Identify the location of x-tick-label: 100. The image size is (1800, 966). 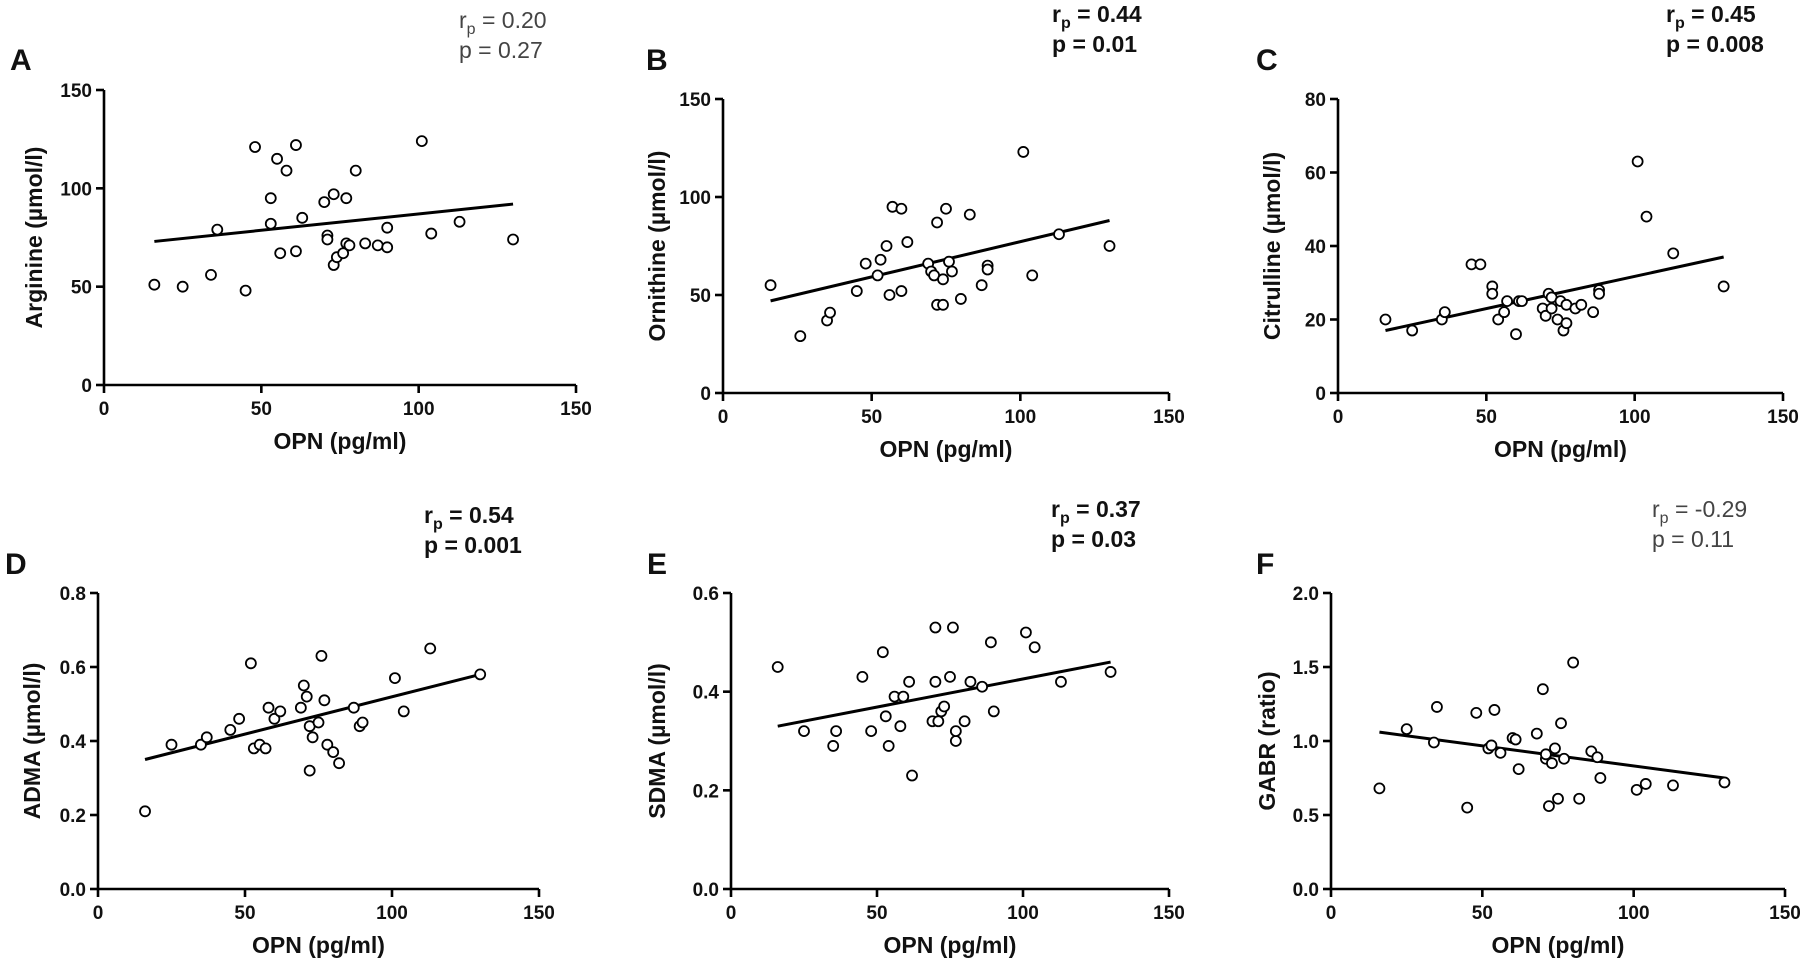
(419, 409).